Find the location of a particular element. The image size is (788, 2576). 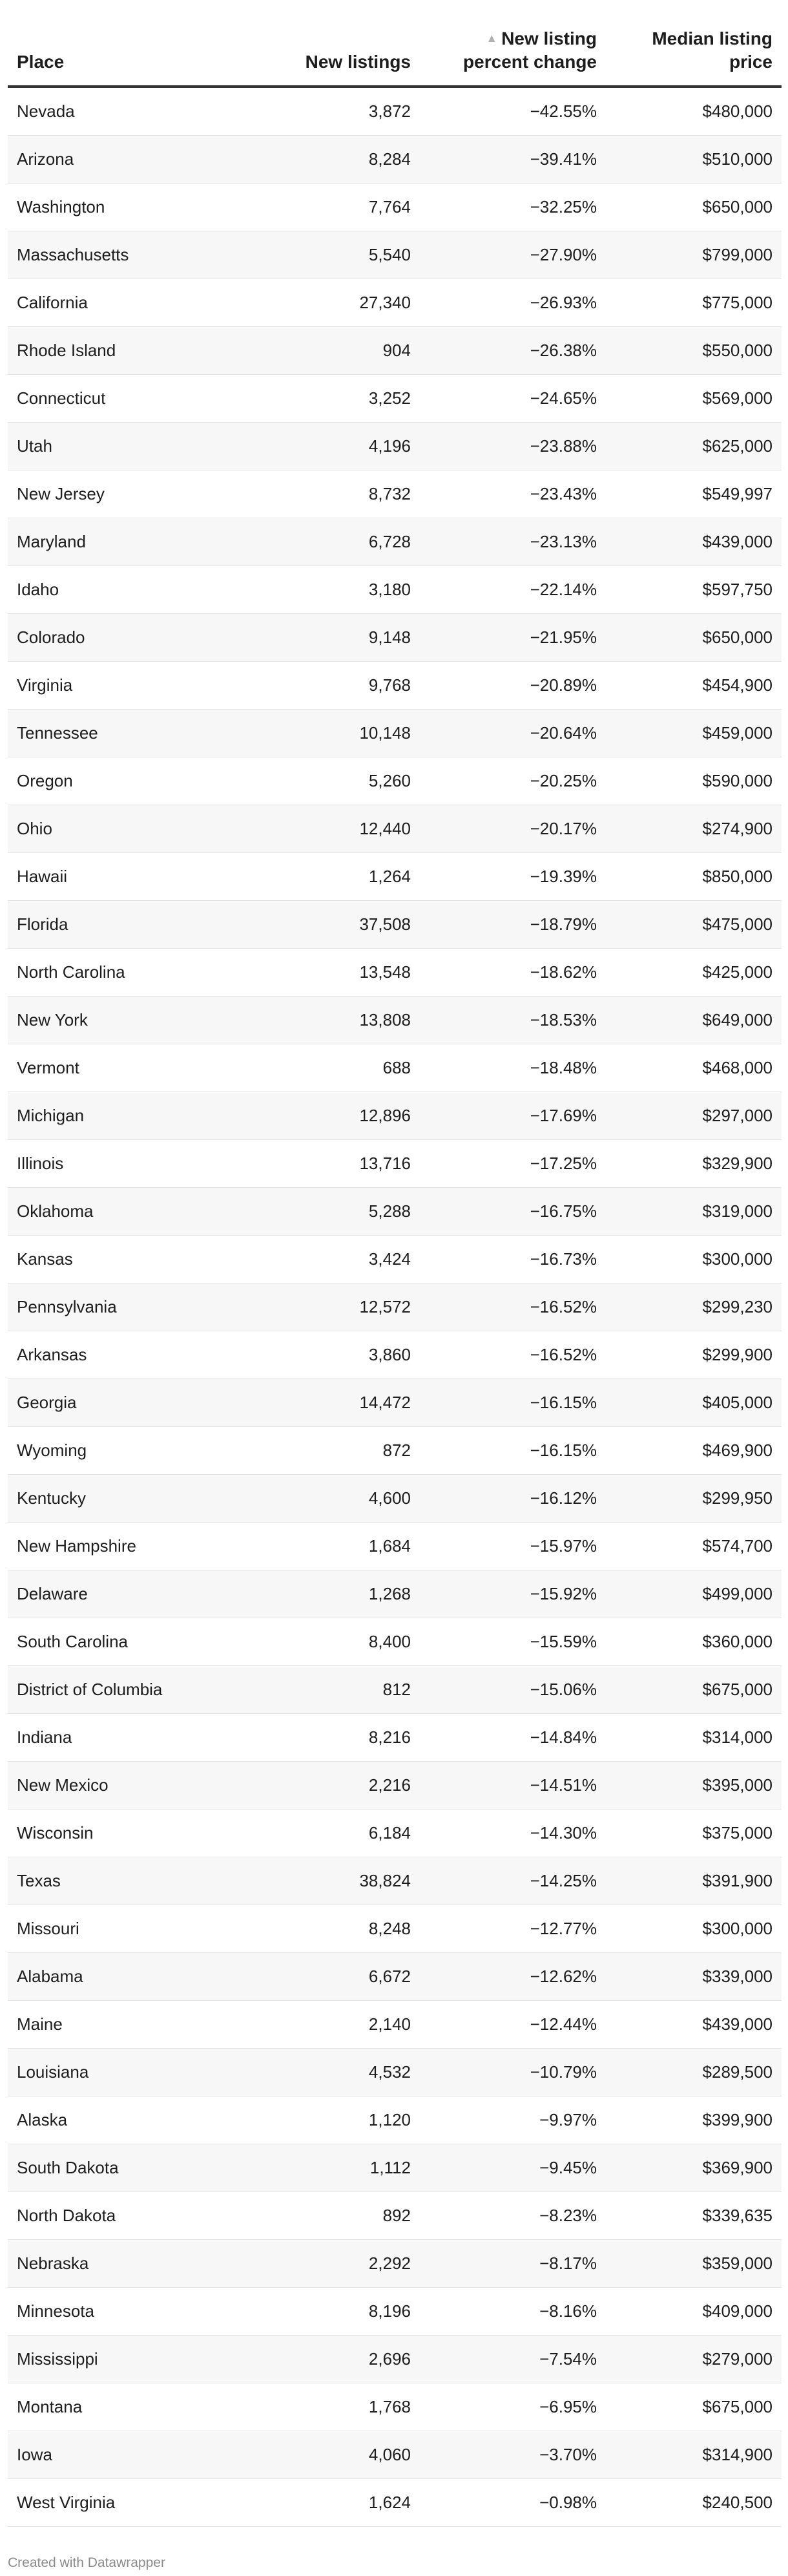

table-cell-change: −12.77% is located at coordinates (563, 1928).